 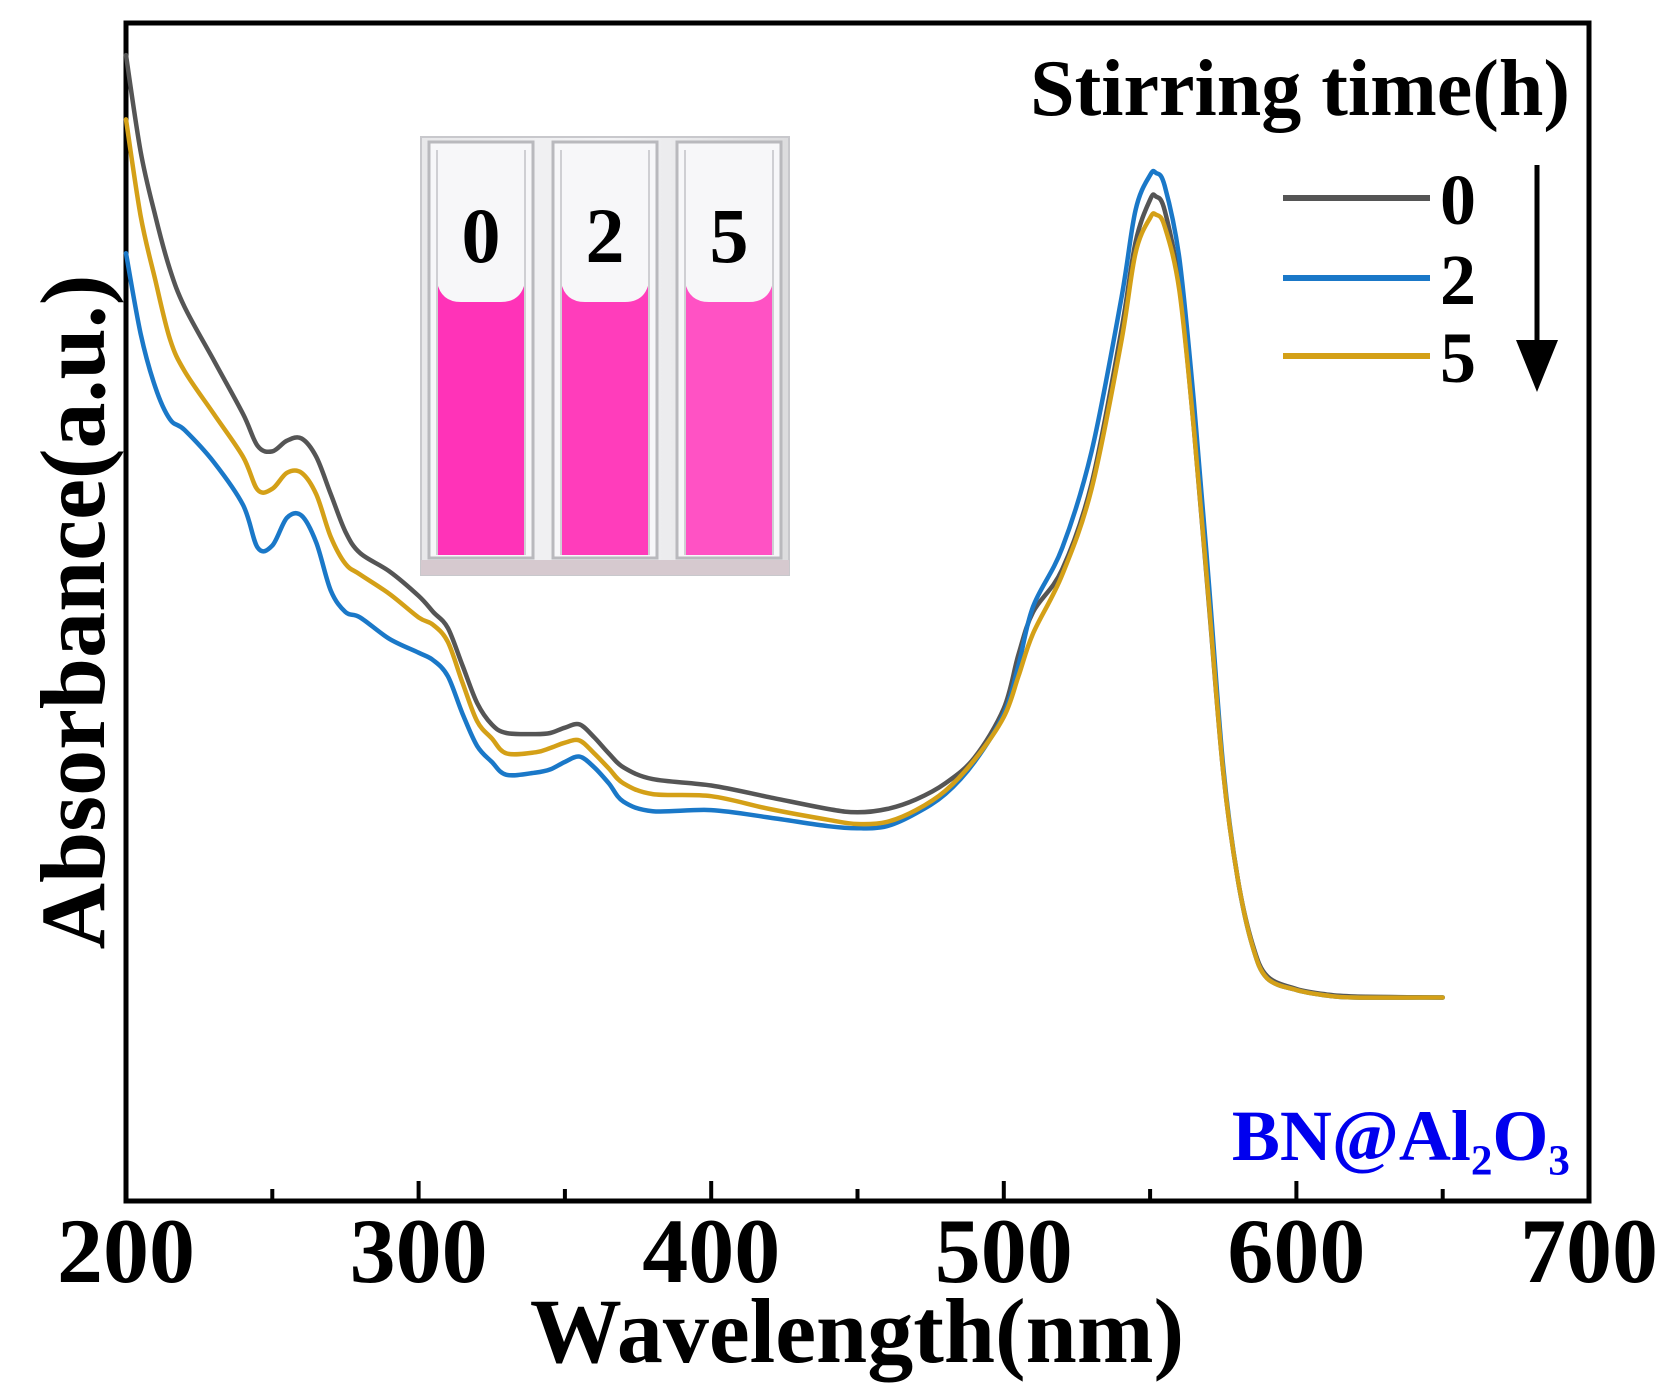 What do you see at coordinates (1004, 1251) in the screenshot?
I see `x-tick-label-500: 500` at bounding box center [1004, 1251].